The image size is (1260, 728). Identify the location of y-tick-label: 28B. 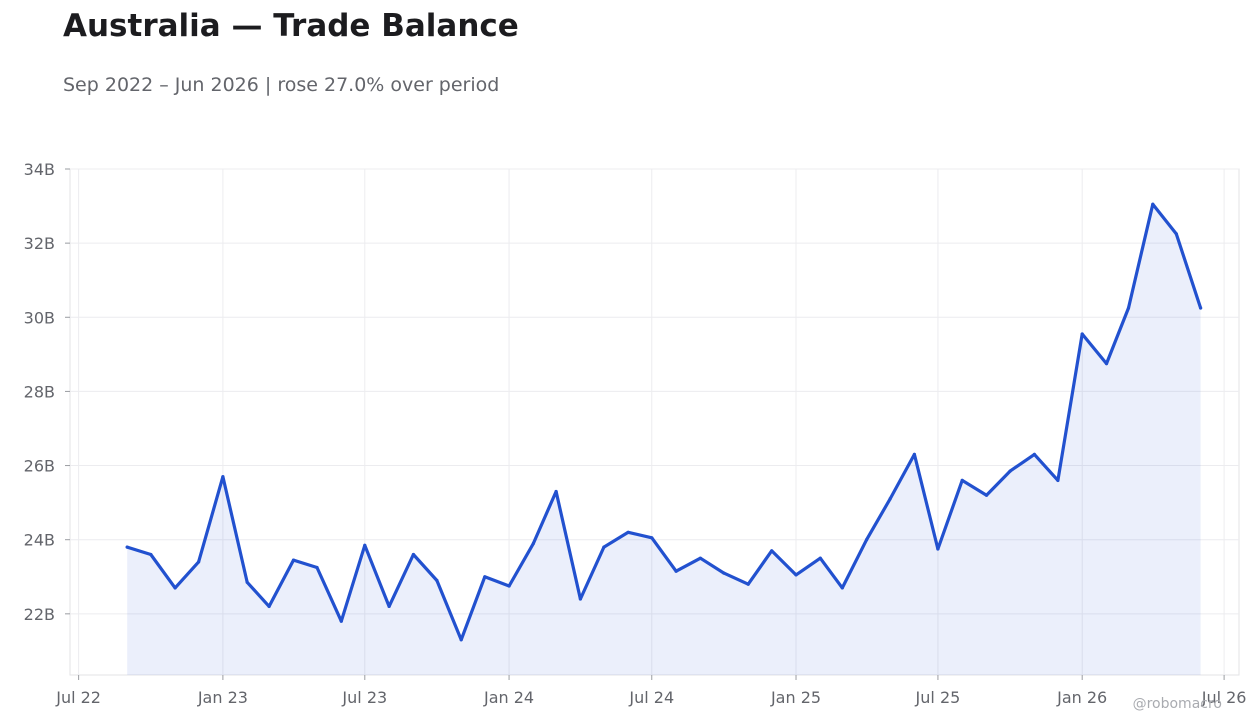
(39, 391).